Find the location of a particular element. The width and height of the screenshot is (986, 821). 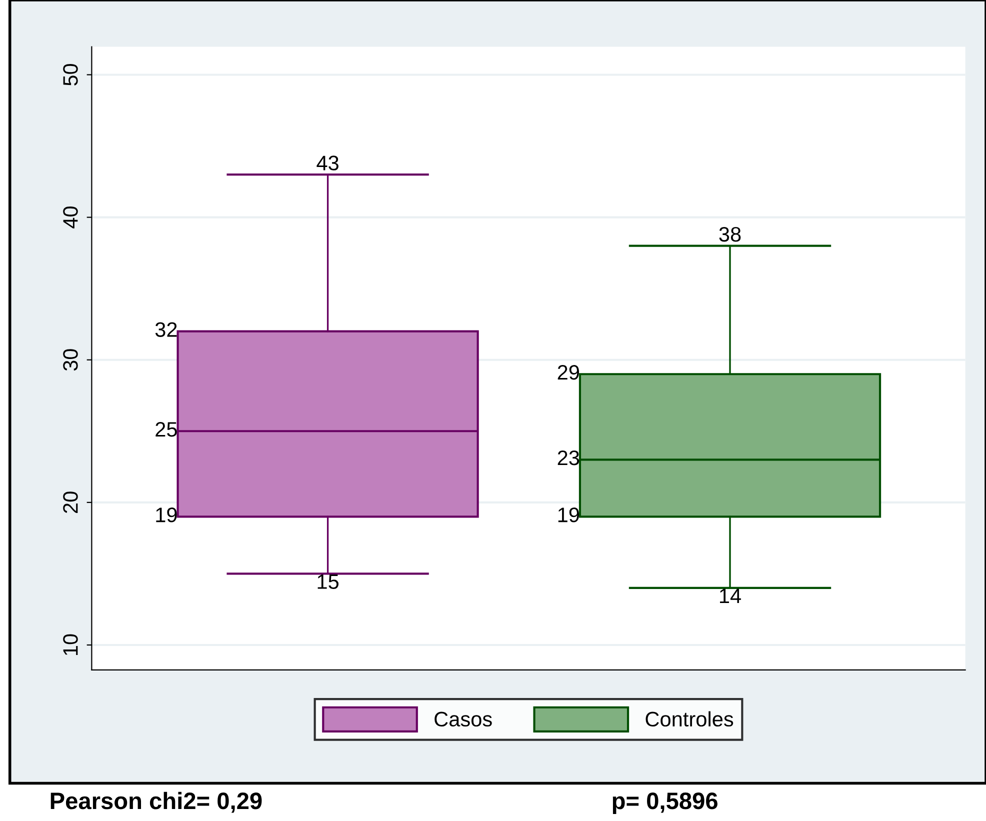

annotation: 25 is located at coordinates (166, 429).